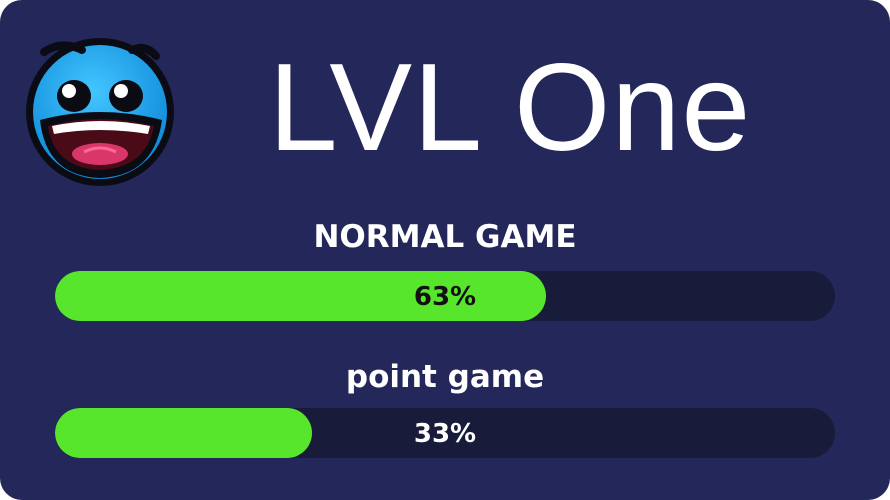  I want to click on point-game-progress-bar: 33%, so click(445, 433).